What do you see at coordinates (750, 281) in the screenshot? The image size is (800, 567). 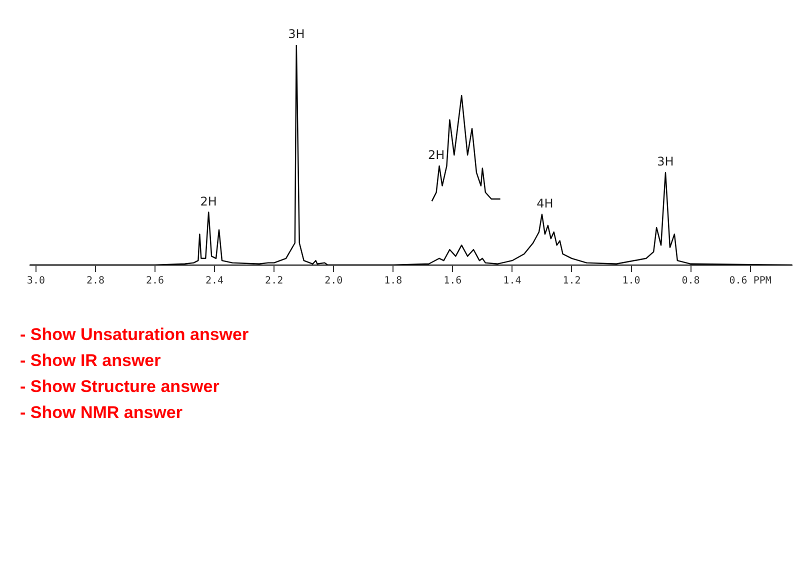 I see `x-tick-label: 0.6 PPM` at bounding box center [750, 281].